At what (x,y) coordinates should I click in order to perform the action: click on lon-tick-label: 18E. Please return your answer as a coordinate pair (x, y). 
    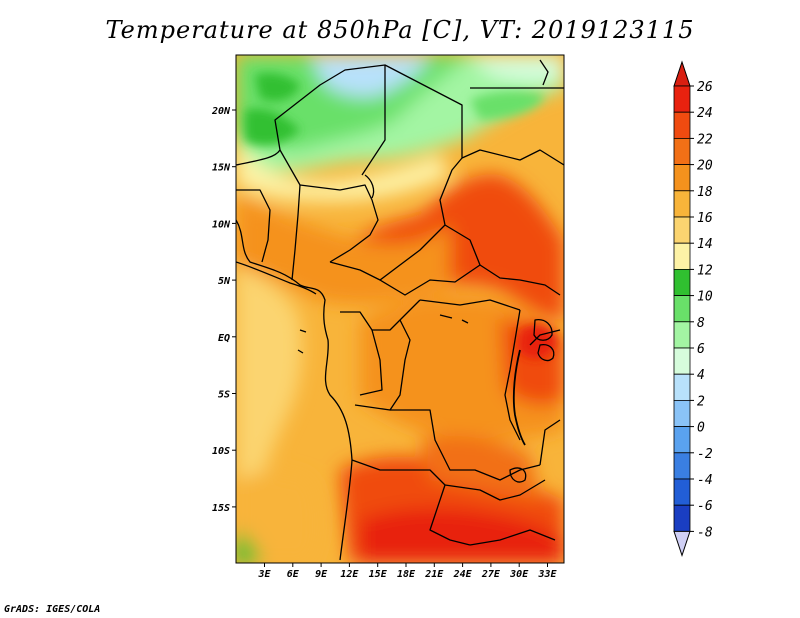
    Looking at the image, I should click on (406, 574).